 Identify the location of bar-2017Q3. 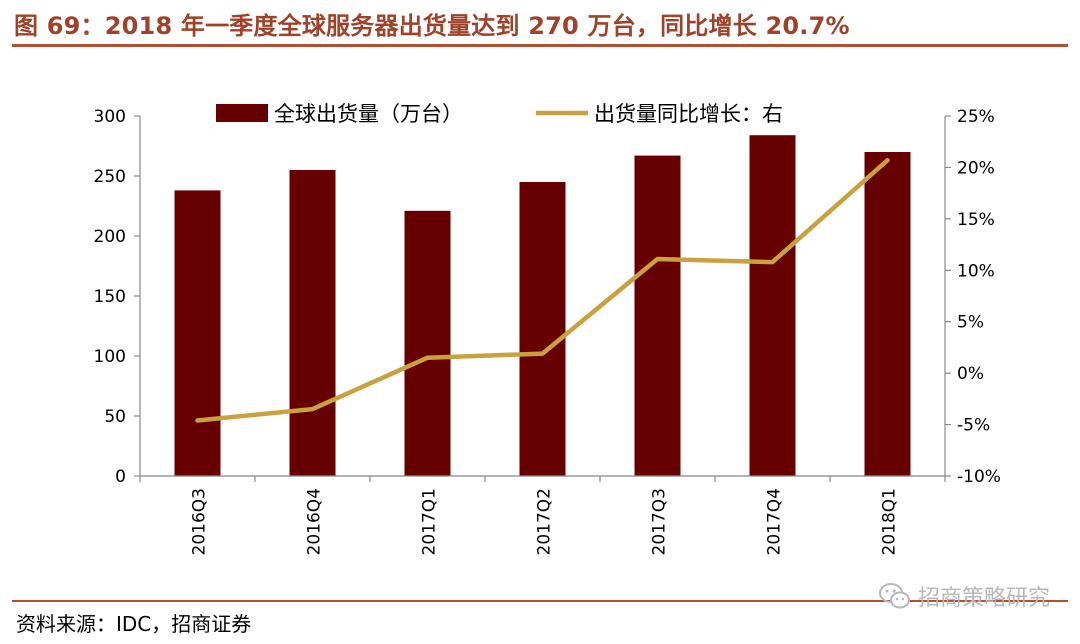
(657, 315).